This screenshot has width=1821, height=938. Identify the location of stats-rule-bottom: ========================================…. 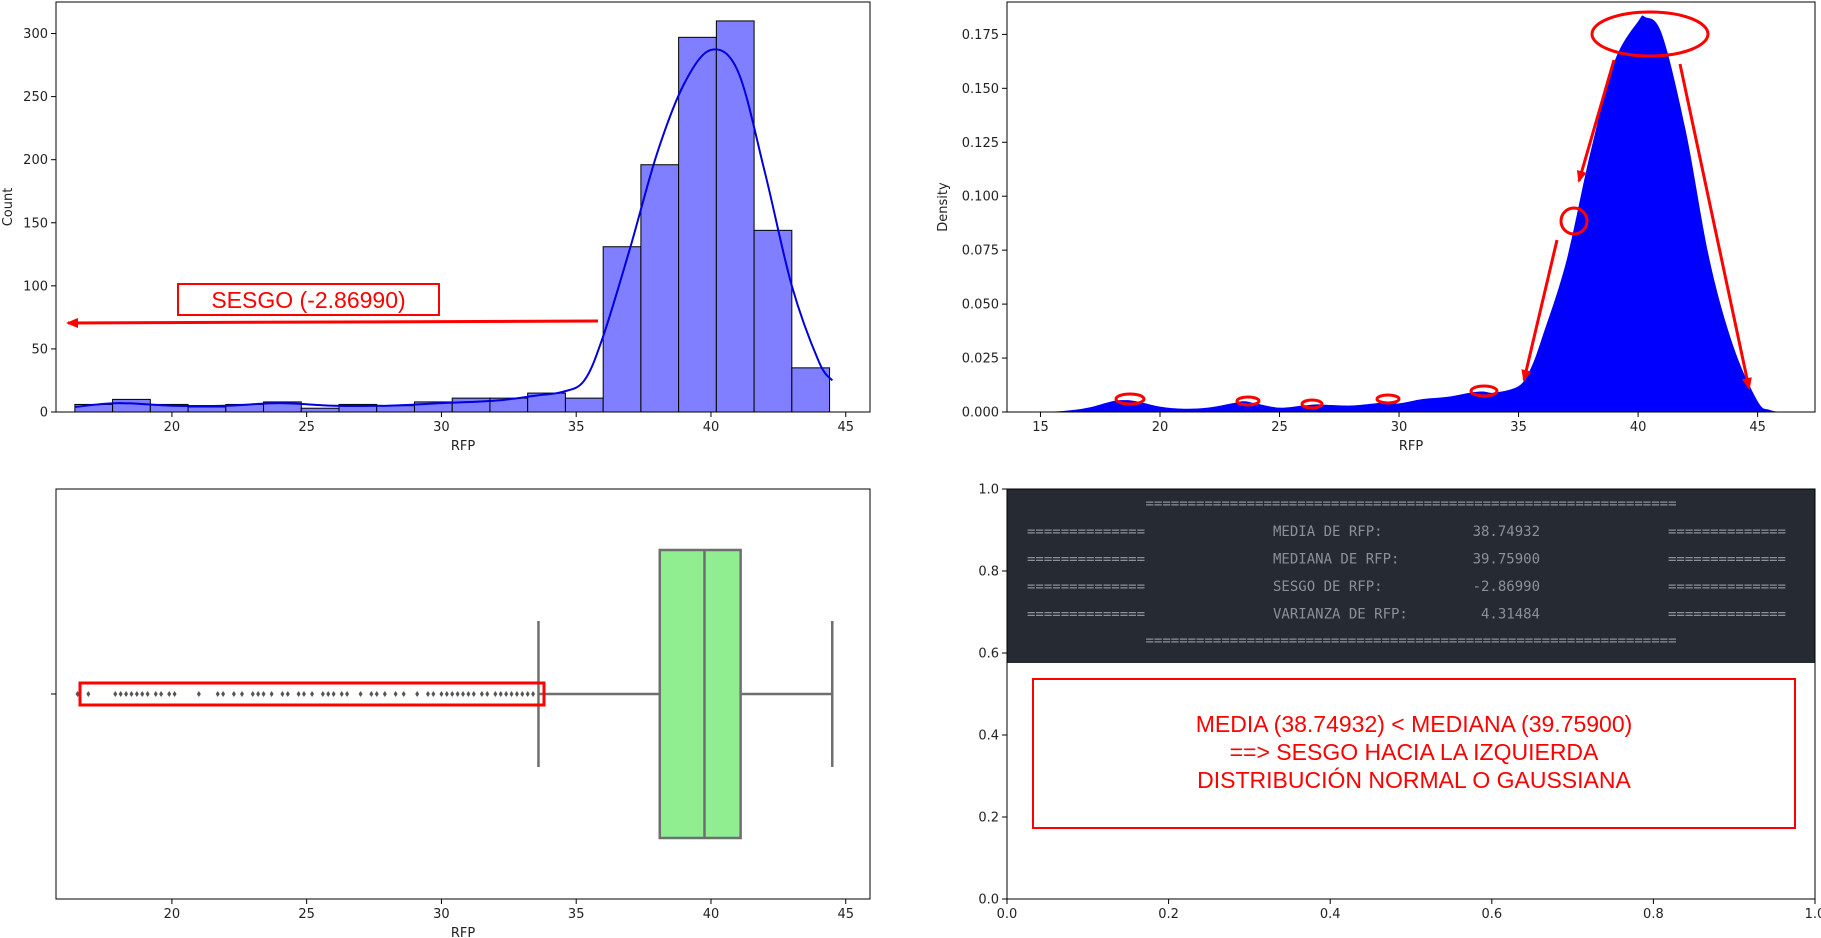
(1410, 641).